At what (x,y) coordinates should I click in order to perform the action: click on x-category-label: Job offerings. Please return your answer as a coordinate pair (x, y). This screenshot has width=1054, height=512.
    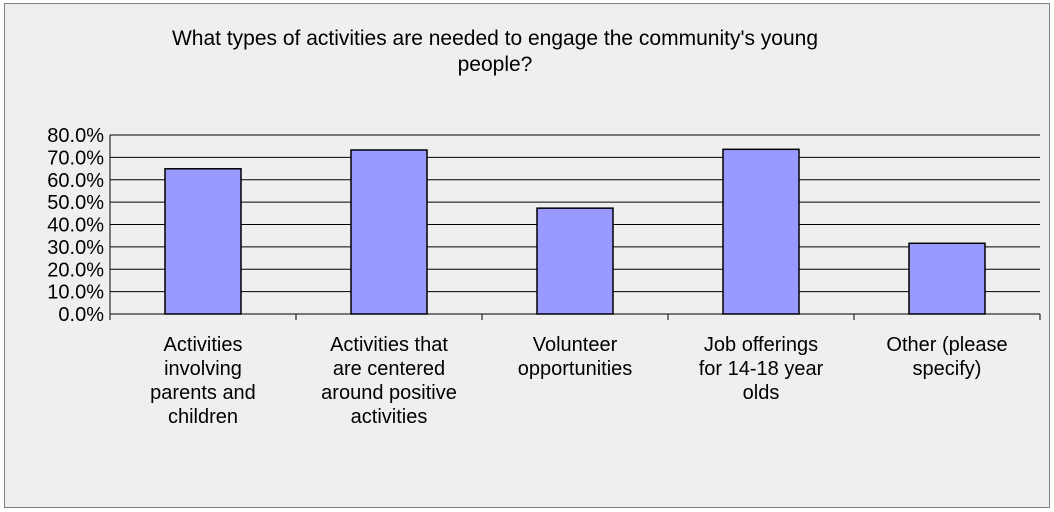
    Looking at the image, I should click on (761, 345).